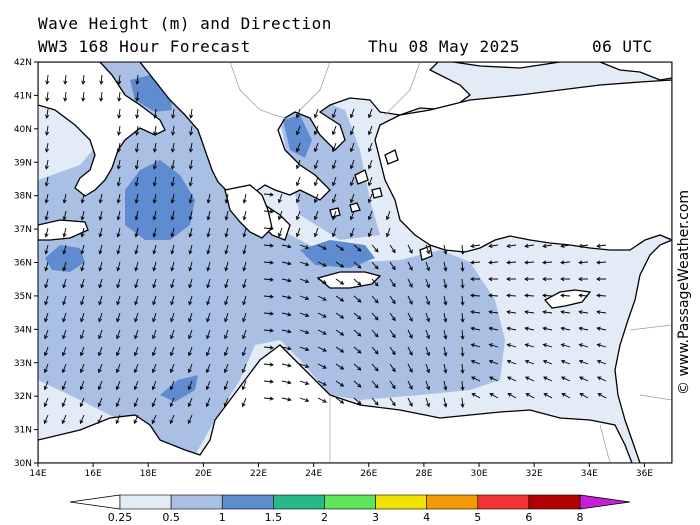  I want to click on legend-max-arrow, so click(605, 502).